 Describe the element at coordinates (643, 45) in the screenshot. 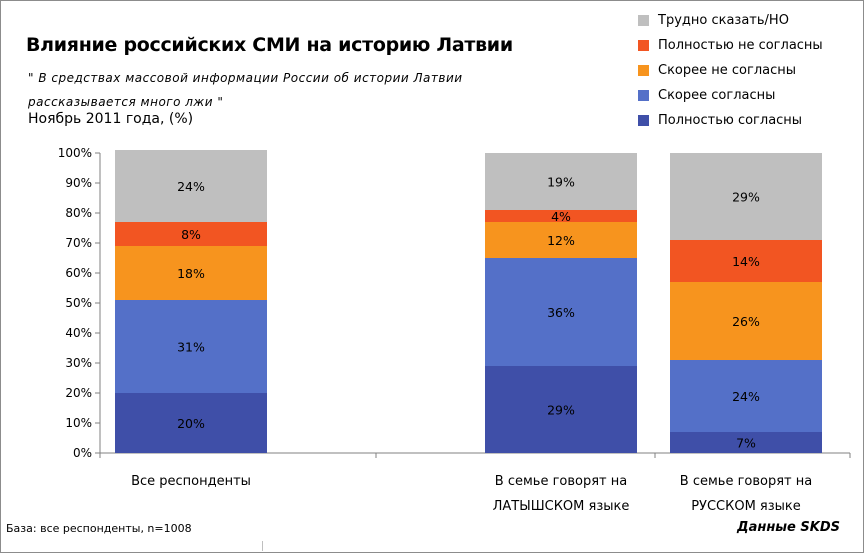

I see `legend-swatch-fully-disagree` at that location.